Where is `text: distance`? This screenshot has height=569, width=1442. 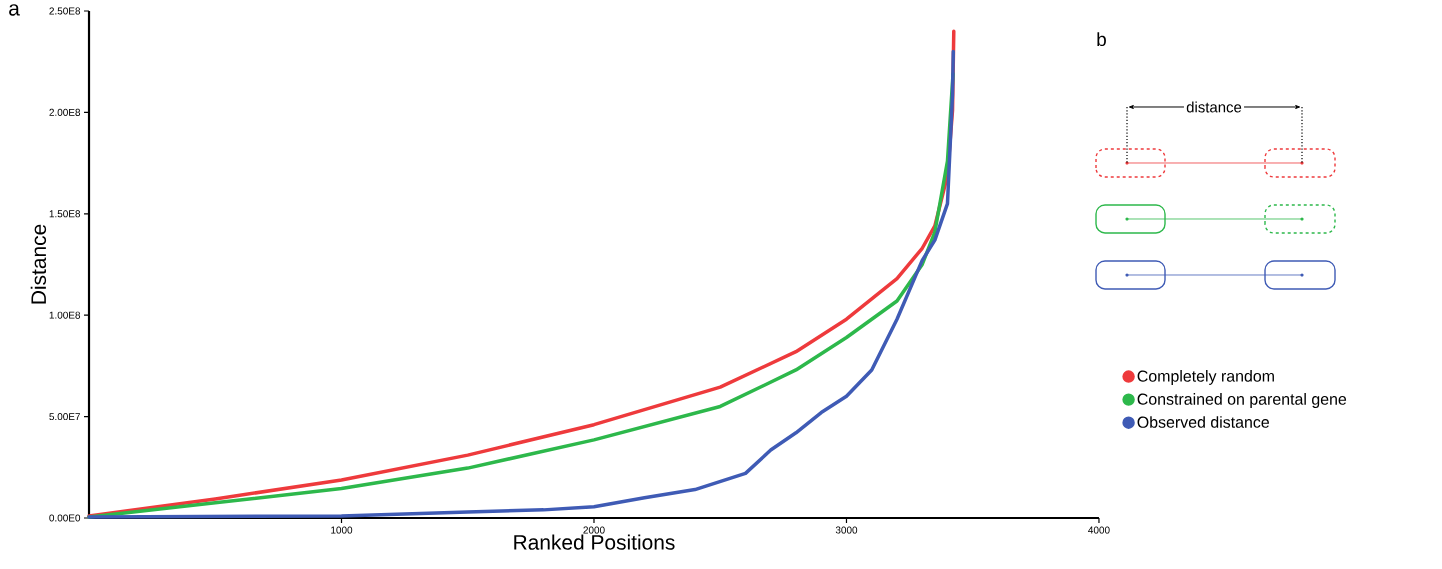
text: distance is located at coordinates (1214, 107).